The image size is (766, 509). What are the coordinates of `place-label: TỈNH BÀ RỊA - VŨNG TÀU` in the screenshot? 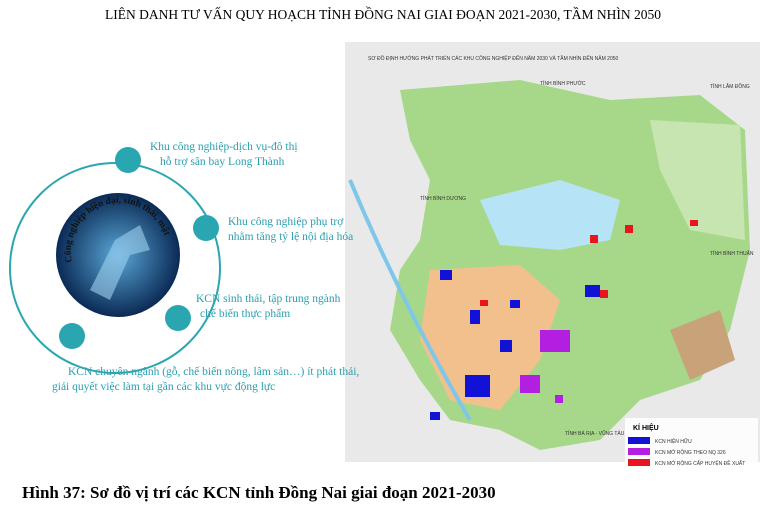 It's located at (595, 433).